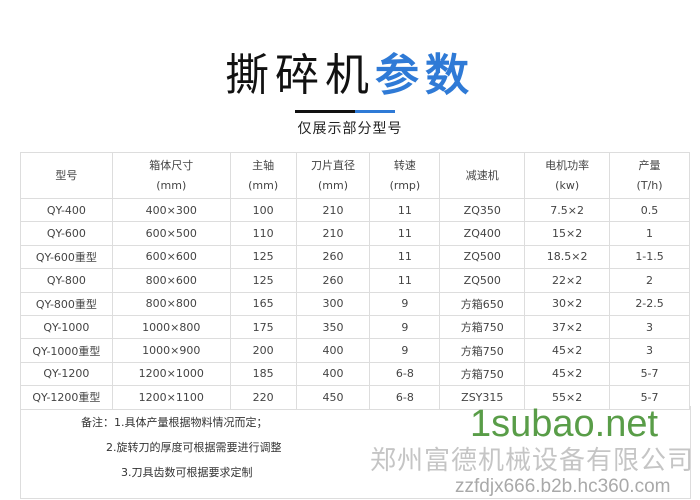 This screenshot has width=700, height=500. Describe the element at coordinates (263, 397) in the screenshot. I see `table-cell: 220` at that location.